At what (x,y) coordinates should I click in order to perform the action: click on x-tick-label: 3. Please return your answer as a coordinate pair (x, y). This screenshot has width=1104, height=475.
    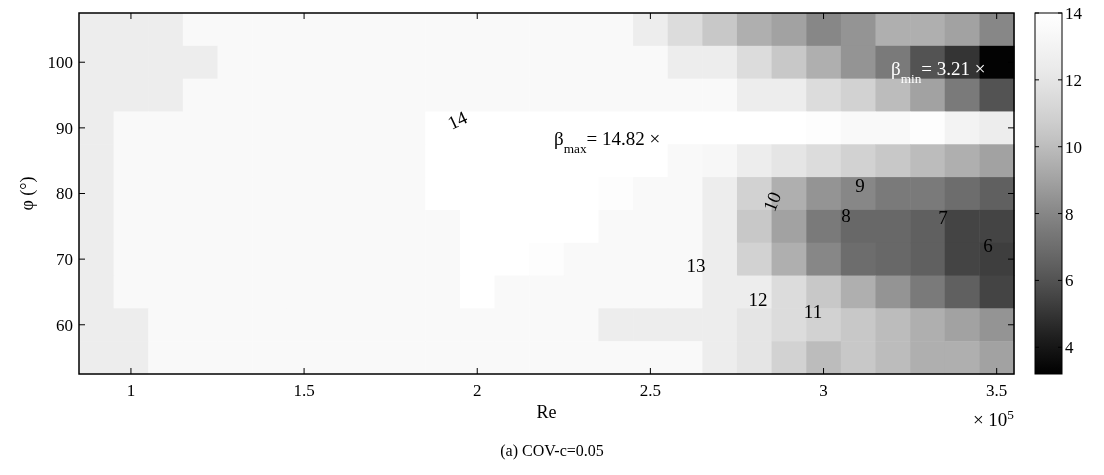
    Looking at the image, I should click on (823, 390).